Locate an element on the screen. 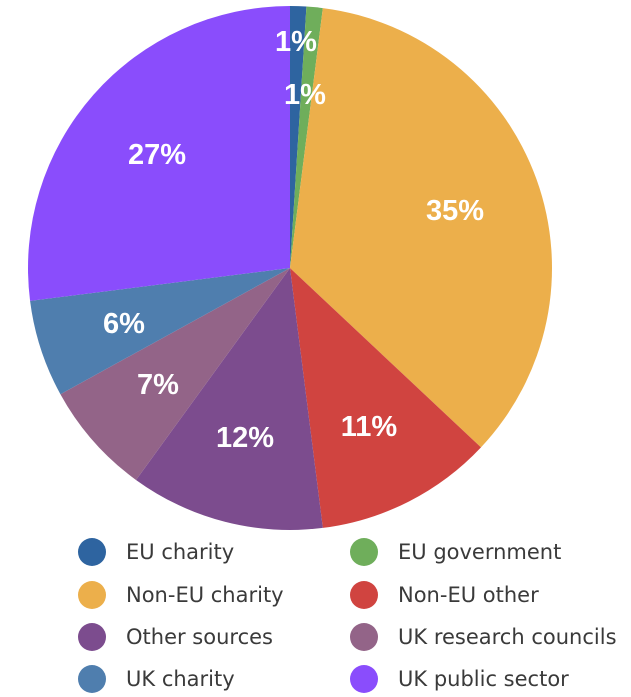 This screenshot has width=631, height=697. legend-item: Other sources is located at coordinates (175, 637).